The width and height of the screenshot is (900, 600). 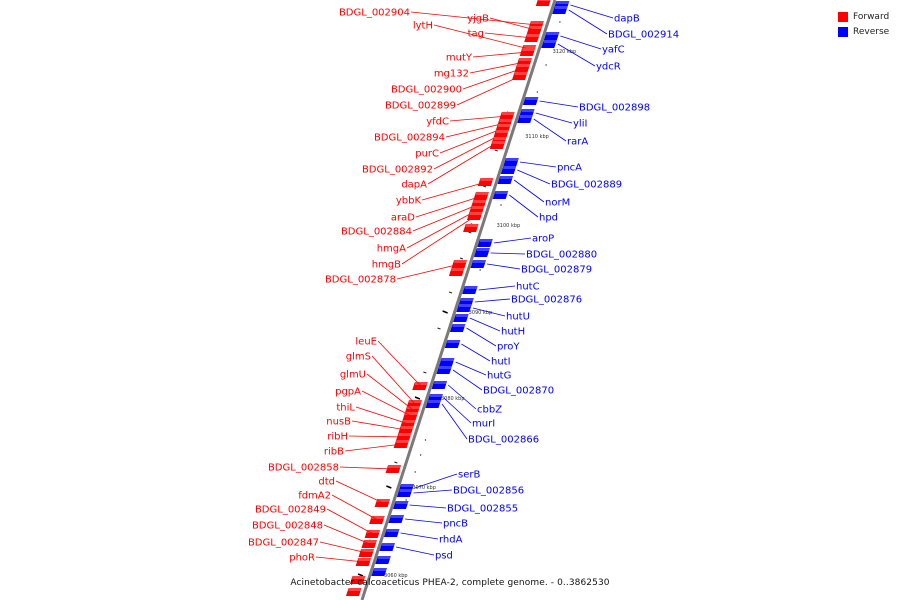 What do you see at coordinates (515, 240) in the screenshot?
I see `reverse-gene: aroP` at bounding box center [515, 240].